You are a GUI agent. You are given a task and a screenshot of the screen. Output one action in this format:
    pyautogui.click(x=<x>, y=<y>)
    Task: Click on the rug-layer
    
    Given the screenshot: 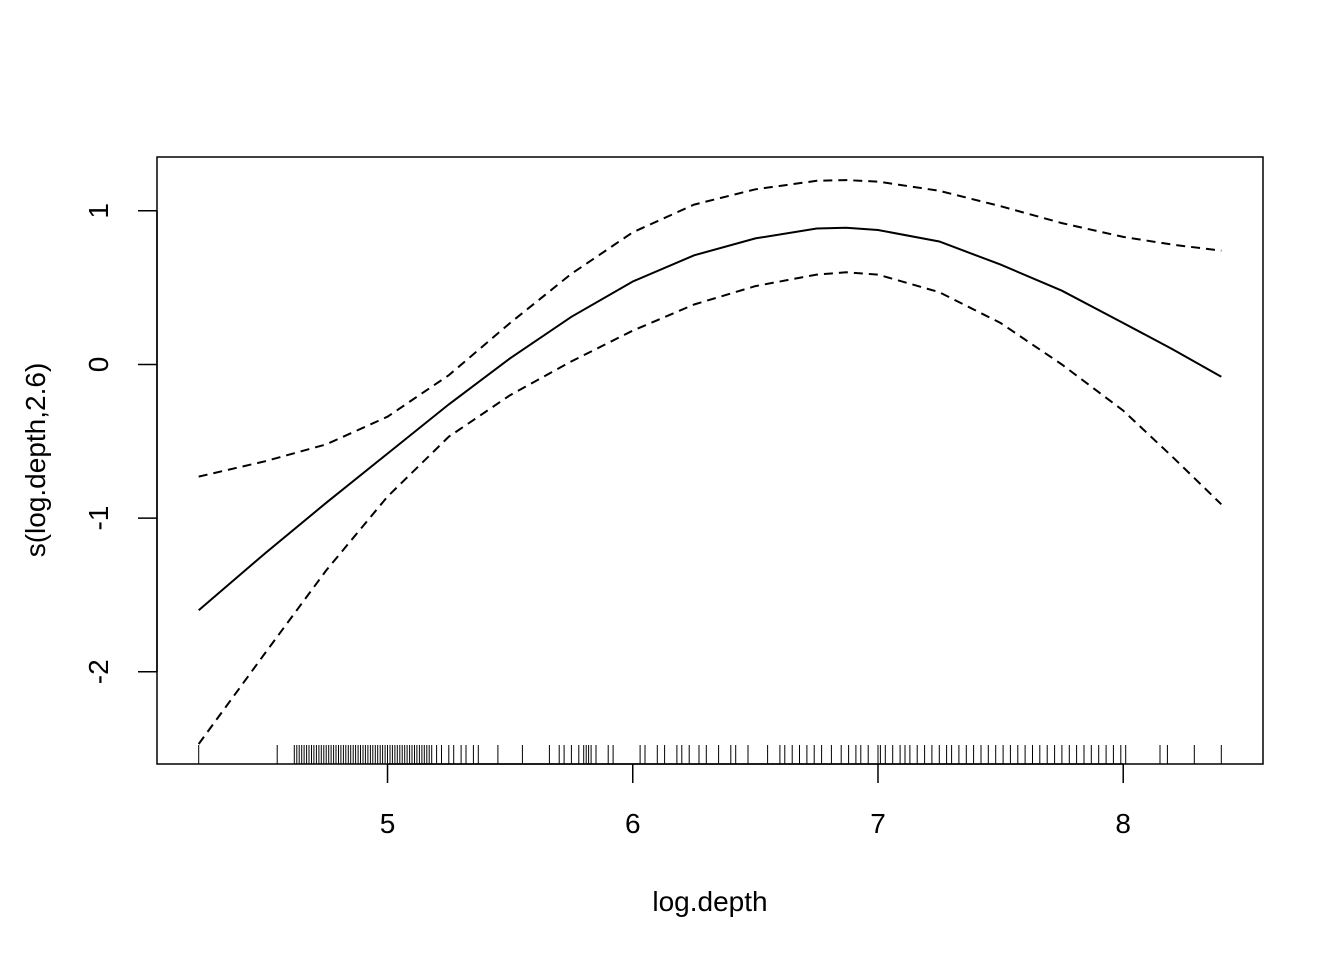 What is the action you would take?
    pyautogui.click(x=710, y=754)
    